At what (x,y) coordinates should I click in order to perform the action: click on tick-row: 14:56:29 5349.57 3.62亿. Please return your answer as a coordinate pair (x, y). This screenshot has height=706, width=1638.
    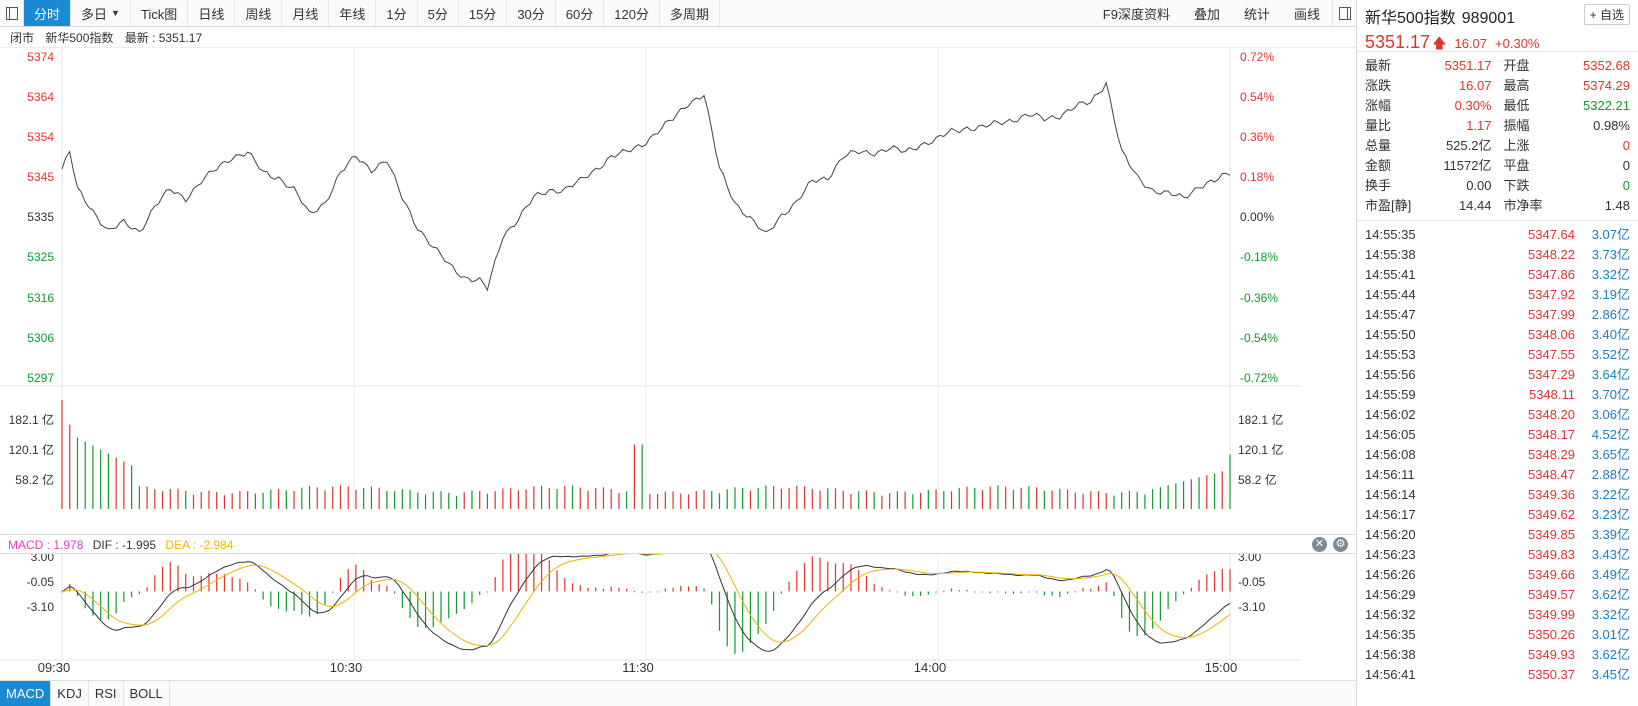
    Looking at the image, I should click on (1497, 595).